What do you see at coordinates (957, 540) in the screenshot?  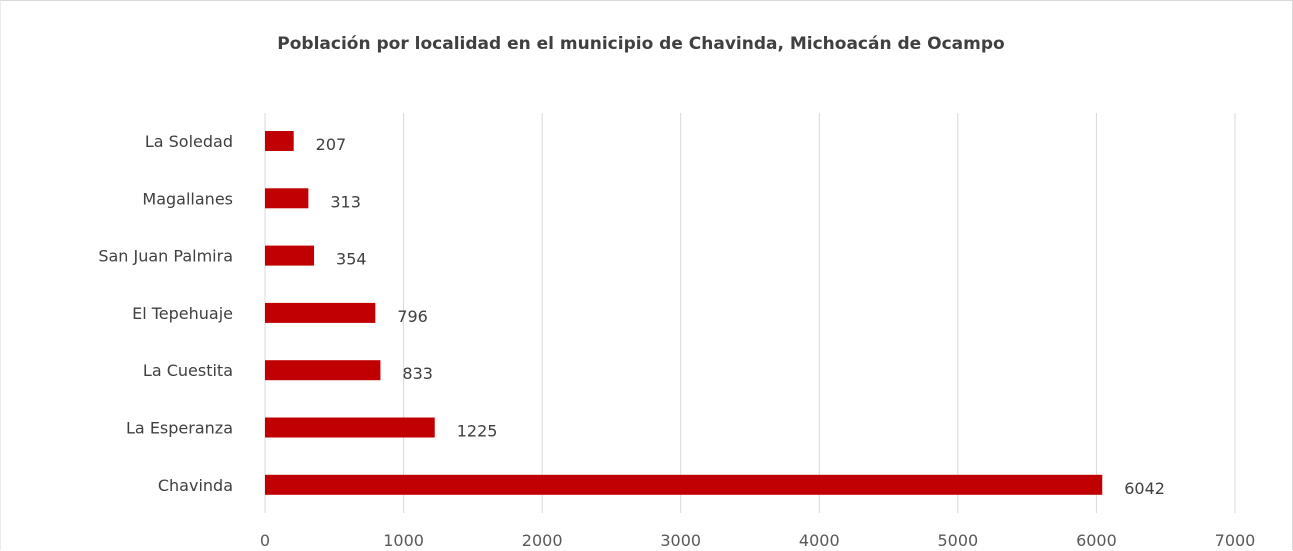 I see `x-tick-label-5: 5000` at bounding box center [957, 540].